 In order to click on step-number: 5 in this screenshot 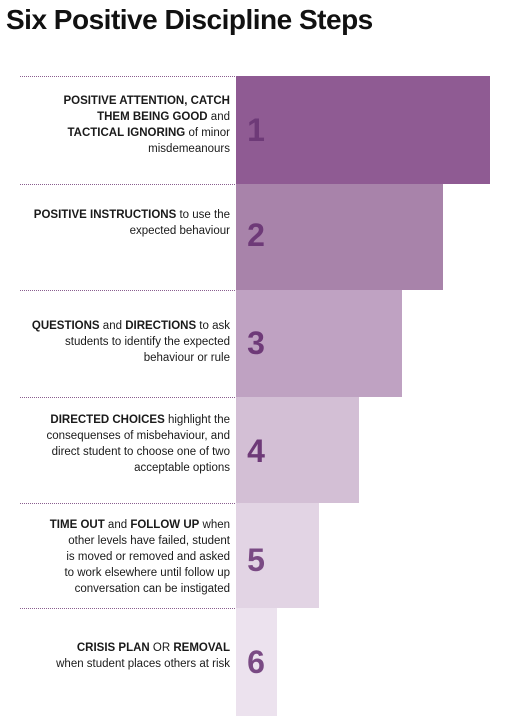, I will do `click(256, 560)`.